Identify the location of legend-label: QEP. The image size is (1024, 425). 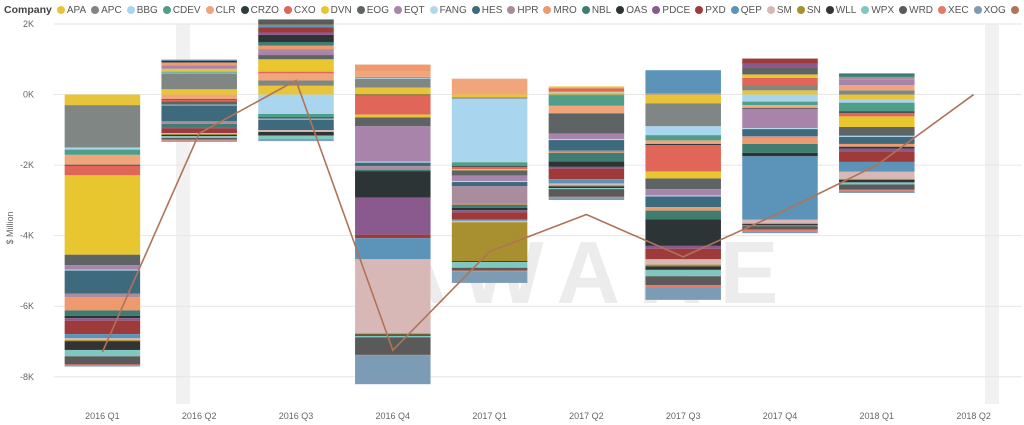
(751, 10).